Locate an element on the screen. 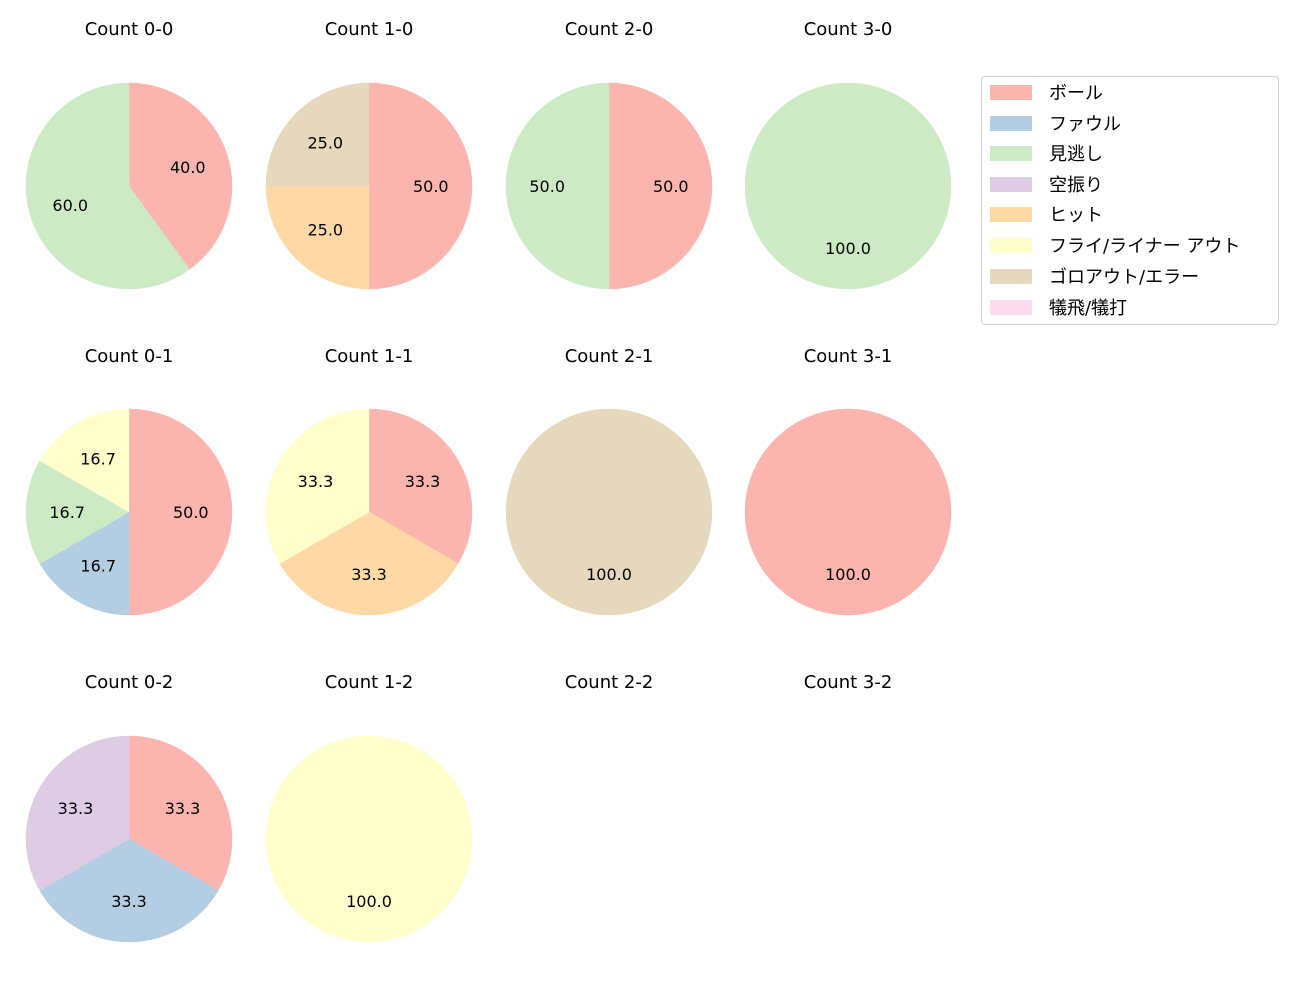  legend-item-ball: ボール is located at coordinates (1046, 92).